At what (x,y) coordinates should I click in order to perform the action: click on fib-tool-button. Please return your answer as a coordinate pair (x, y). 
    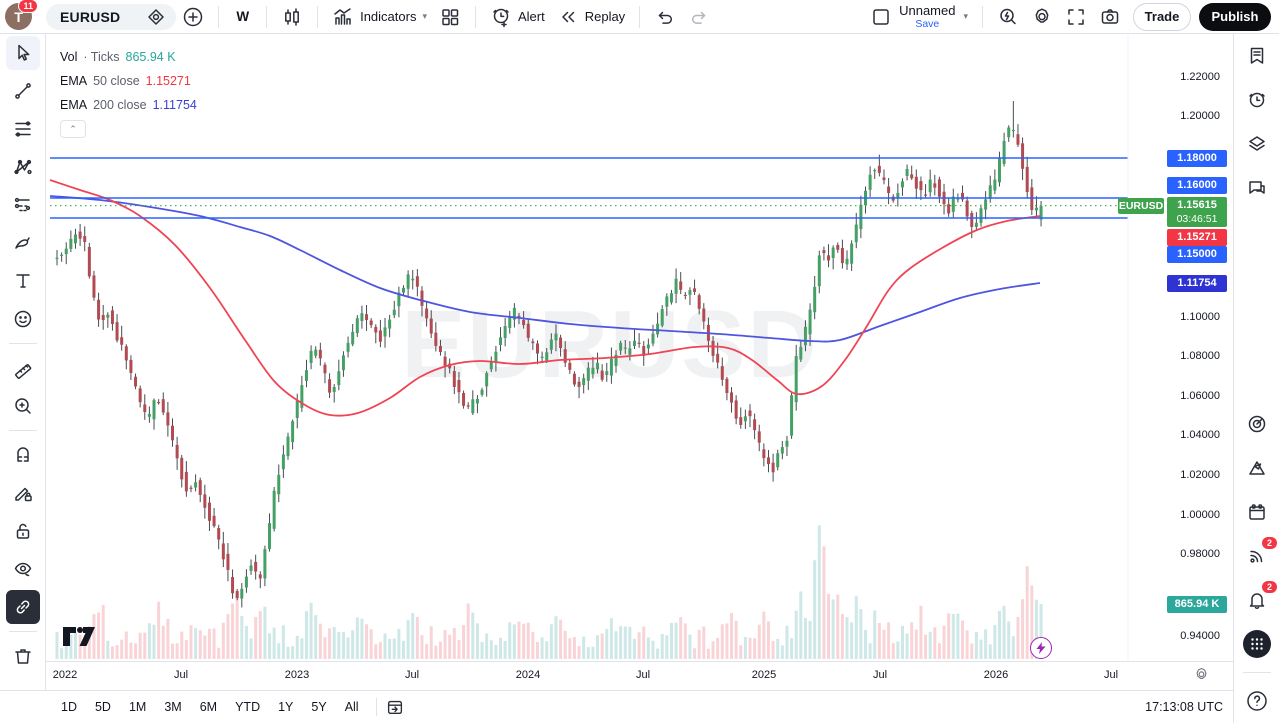
    Looking at the image, I should click on (23, 129).